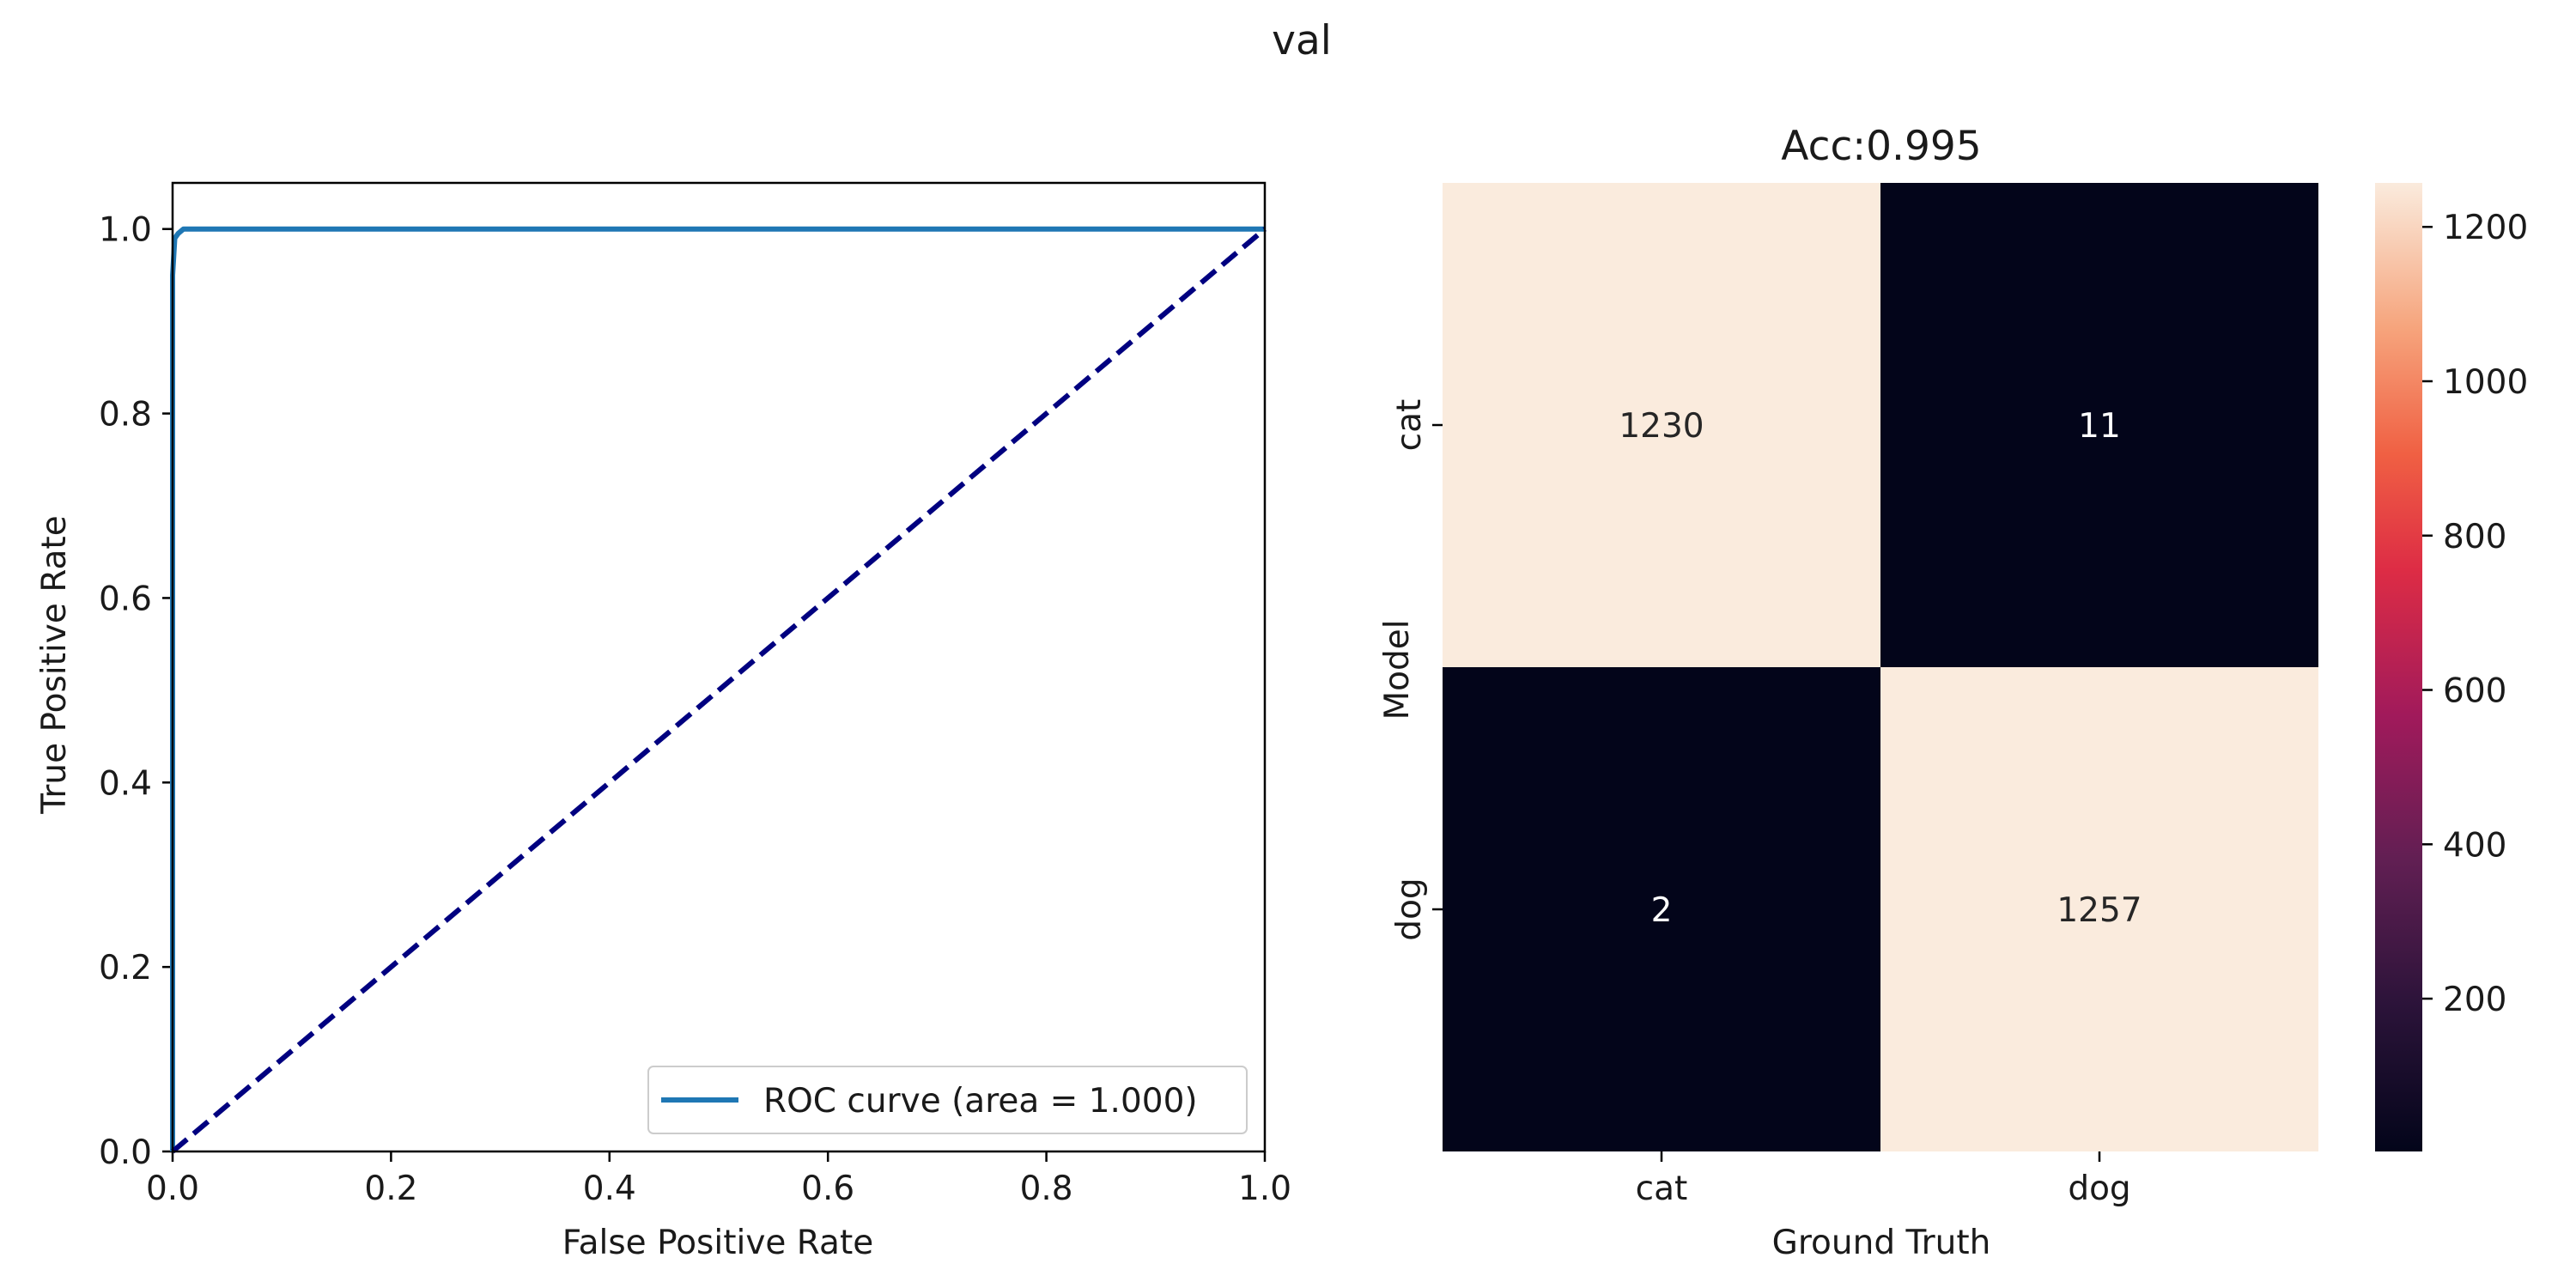 This screenshot has height=1288, width=2576. I want to click on figure-title: val, so click(1302, 40).